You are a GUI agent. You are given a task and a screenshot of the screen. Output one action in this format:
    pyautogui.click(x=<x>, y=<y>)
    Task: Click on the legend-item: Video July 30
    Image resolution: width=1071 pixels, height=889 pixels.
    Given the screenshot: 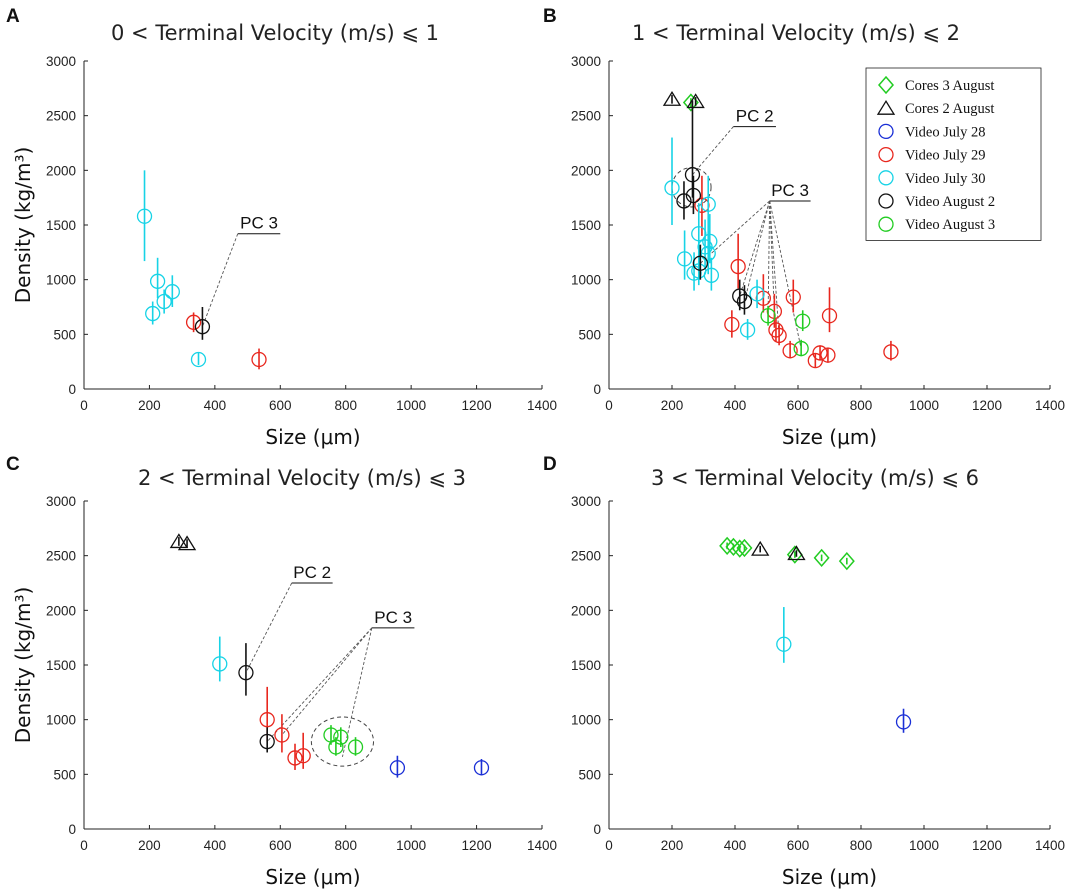 What is the action you would take?
    pyautogui.click(x=932, y=178)
    